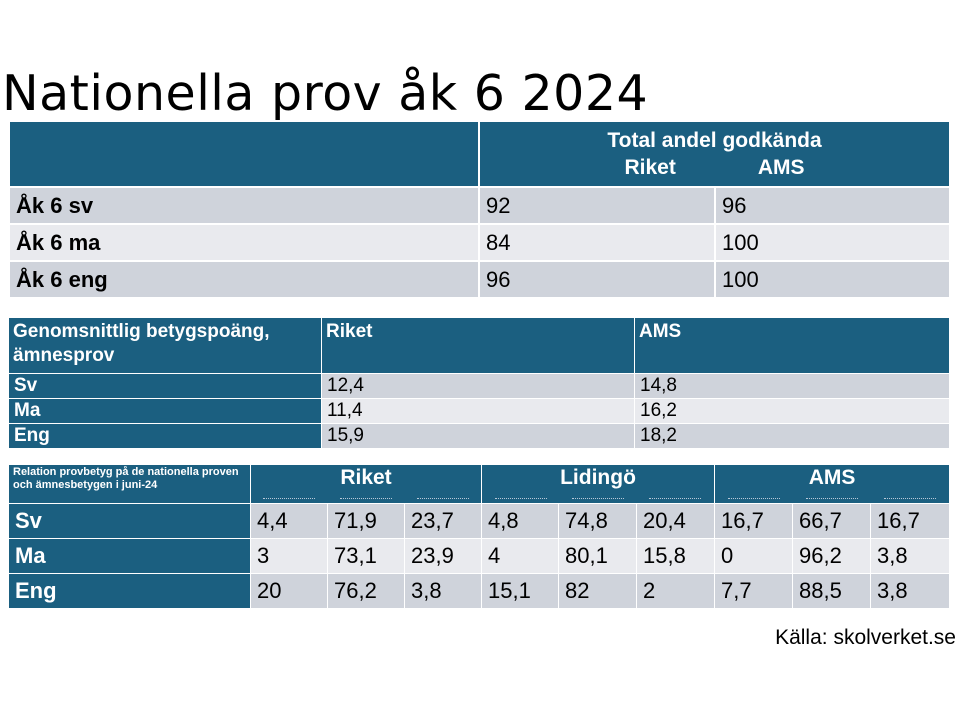 This screenshot has width=960, height=720. What do you see at coordinates (289, 556) in the screenshot?
I see `table-cell: 3` at bounding box center [289, 556].